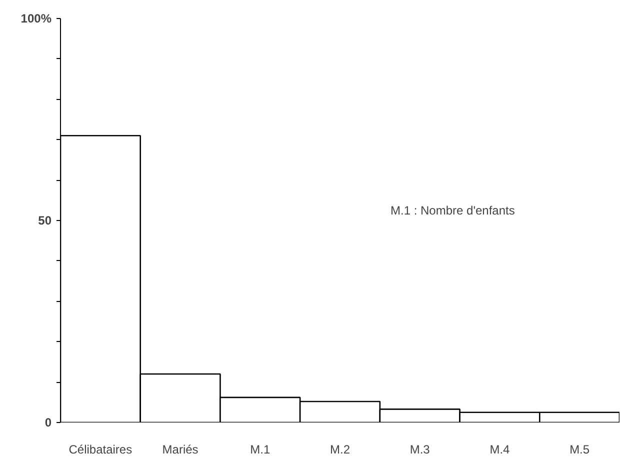 Image resolution: width=624 pixels, height=459 pixels. I want to click on y-tick-label: 0, so click(48, 423).